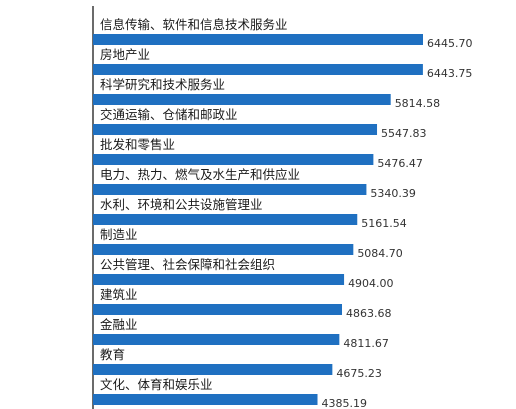  What do you see at coordinates (156, 384) in the screenshot?
I see `category-label: 文化、体育和娱乐业` at bounding box center [156, 384].